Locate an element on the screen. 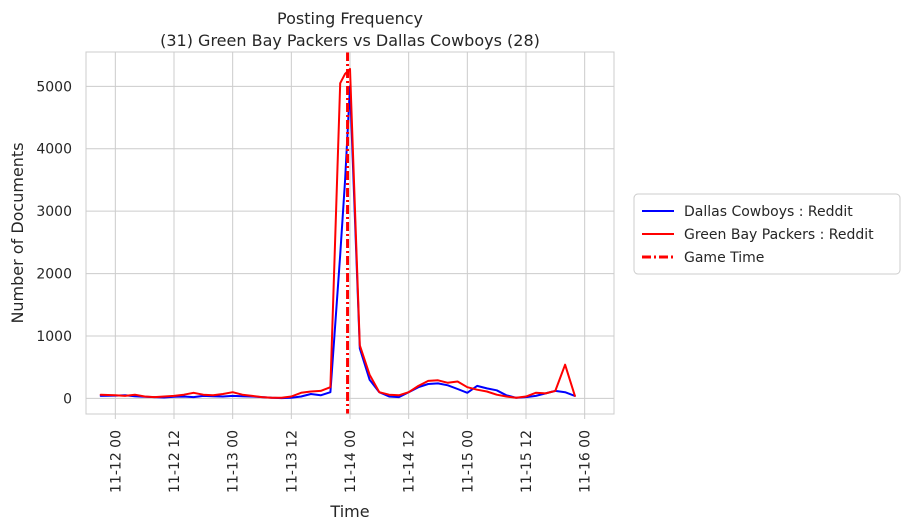 The height and width of the screenshot is (530, 908). y-tick-label: 1000 is located at coordinates (54, 337).